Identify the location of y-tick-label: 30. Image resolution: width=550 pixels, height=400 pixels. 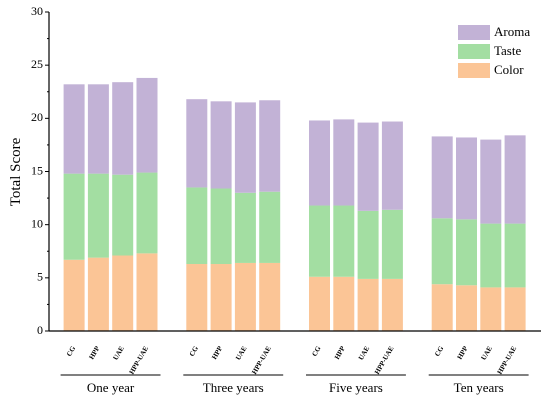
(37, 11).